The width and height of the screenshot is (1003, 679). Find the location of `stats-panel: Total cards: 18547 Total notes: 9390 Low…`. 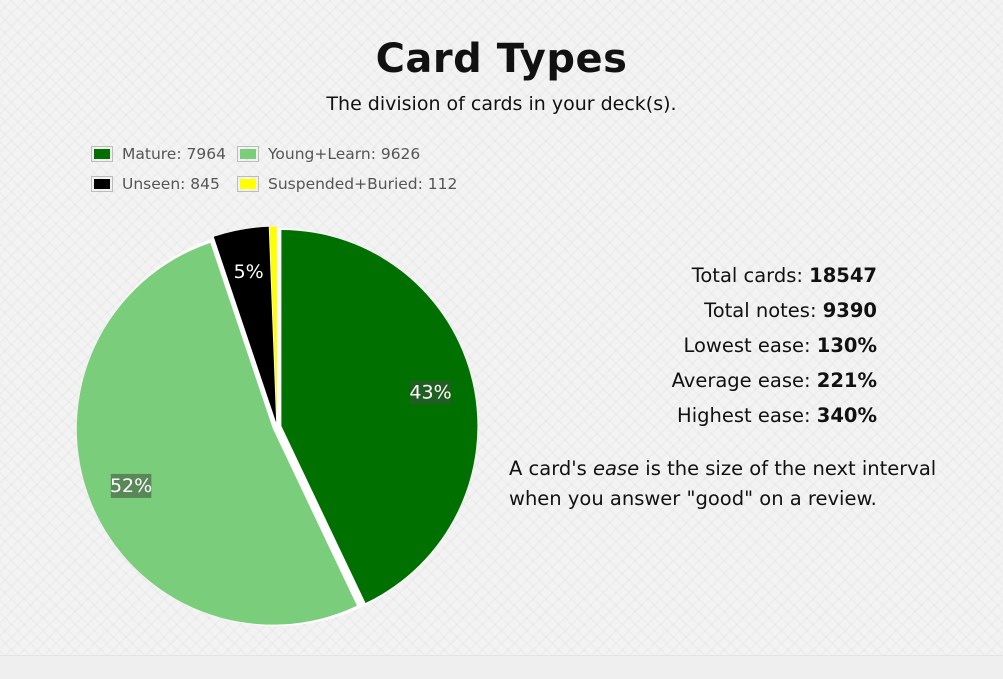

stats-panel: Total cards: 18547 Total notes: 9390 Low… is located at coordinates (718, 345).